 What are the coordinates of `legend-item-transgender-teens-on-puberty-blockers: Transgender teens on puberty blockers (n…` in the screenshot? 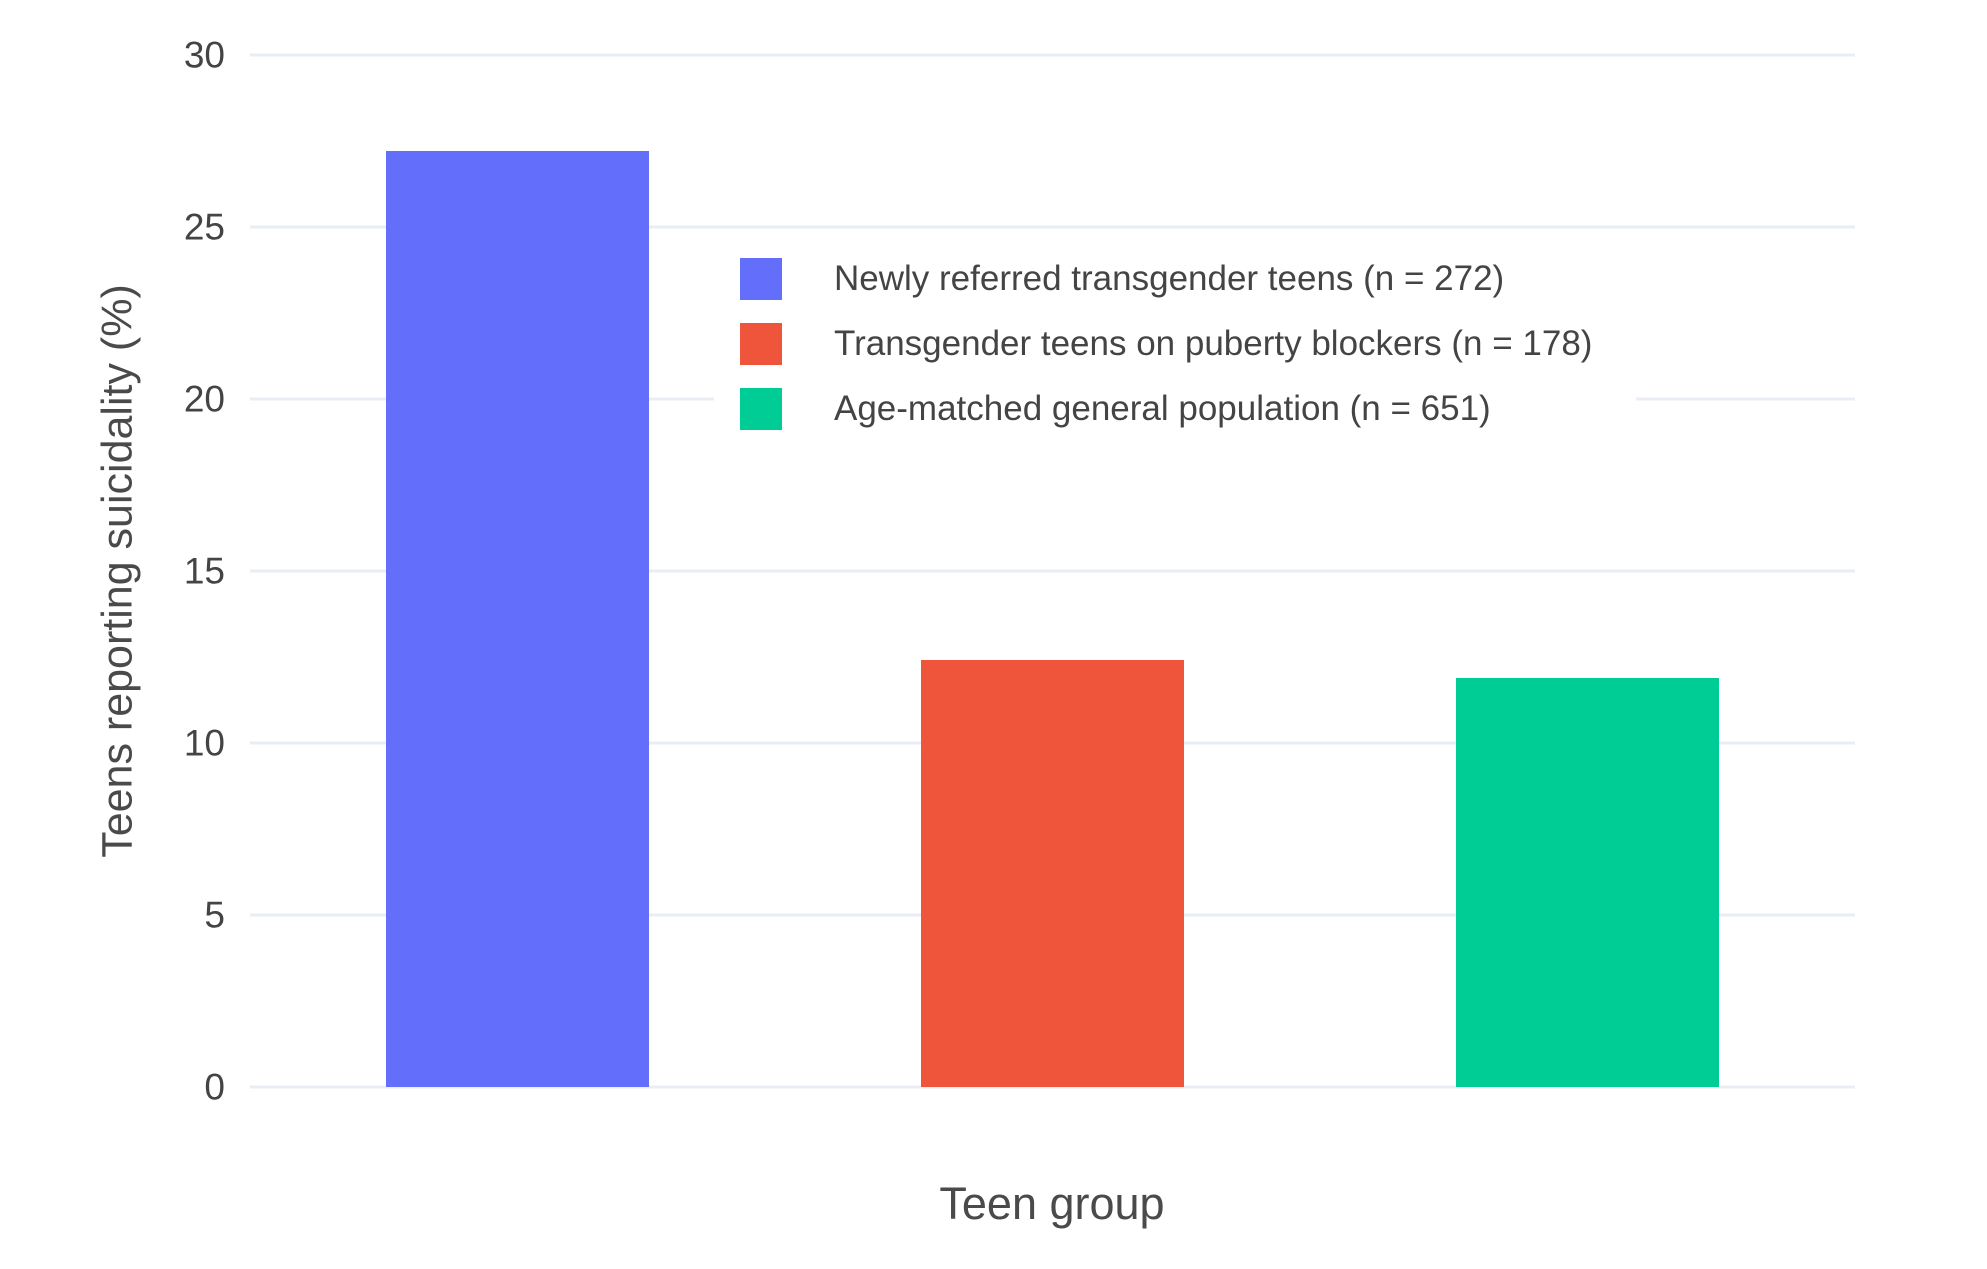 It's located at (1166, 343).